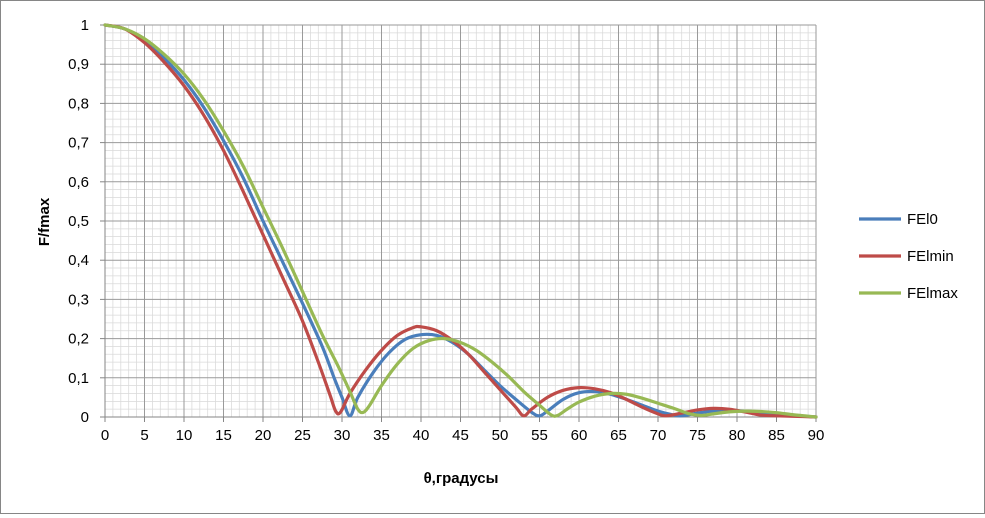 The width and height of the screenshot is (985, 518). I want to click on x-tick-label: 25, so click(302, 435).